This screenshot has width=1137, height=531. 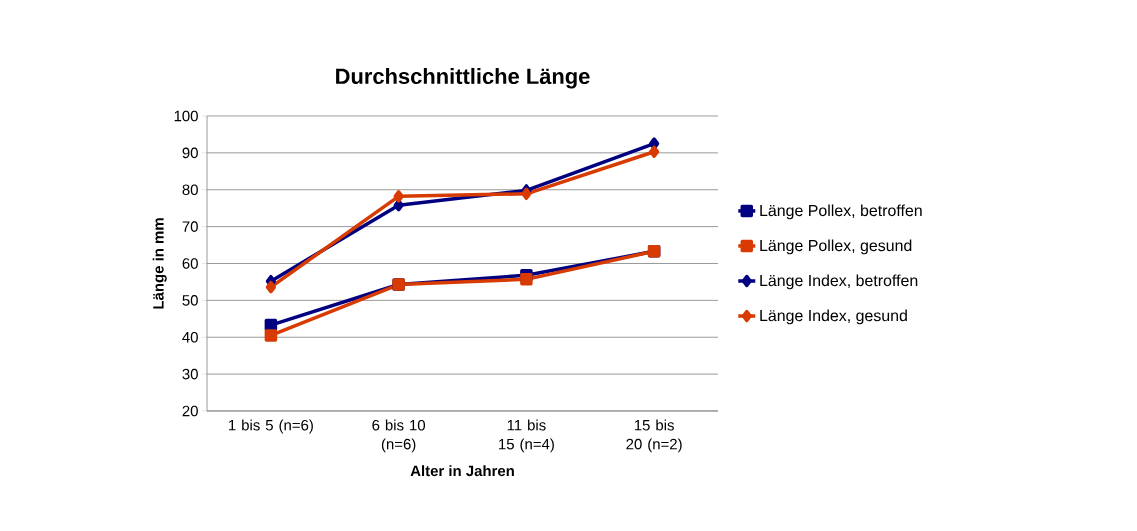 What do you see at coordinates (463, 78) in the screenshot?
I see `chart-title: Durchschnittliche Länge` at bounding box center [463, 78].